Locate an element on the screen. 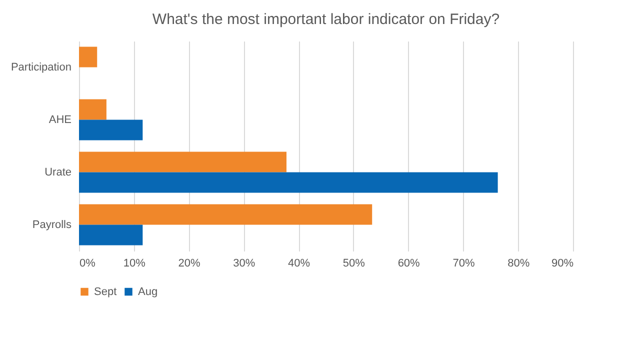  x-tick-label: 0% is located at coordinates (88, 264).